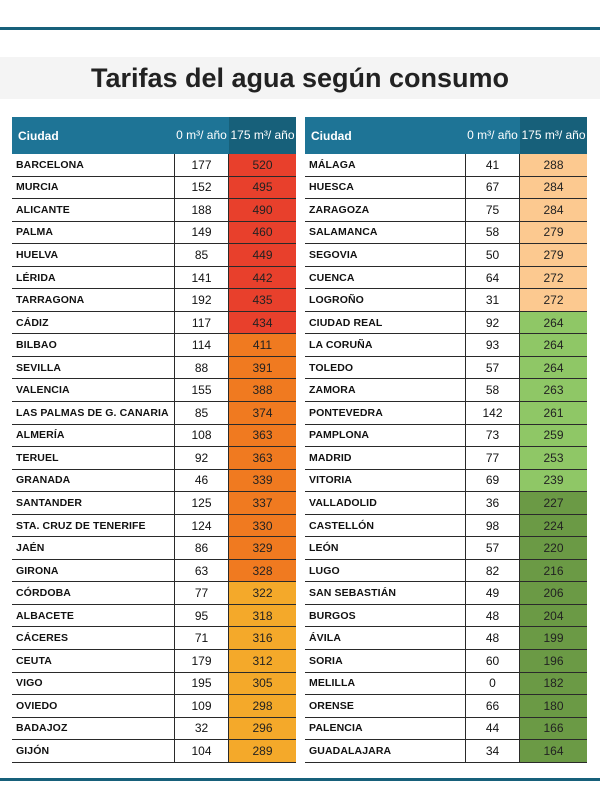 The height and width of the screenshot is (809, 600). What do you see at coordinates (262, 706) in the screenshot?
I see `rate-175m3-cell: 298` at bounding box center [262, 706].